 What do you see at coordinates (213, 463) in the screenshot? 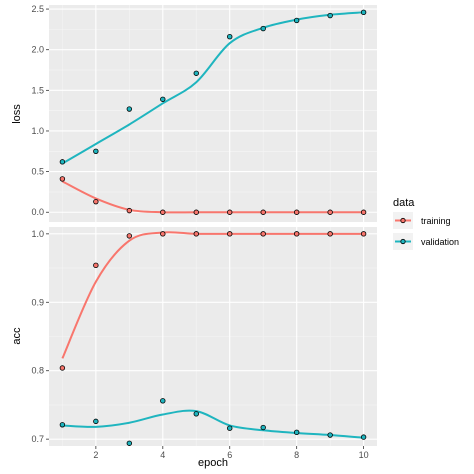
I see `x-axis-title: epoch` at bounding box center [213, 463].